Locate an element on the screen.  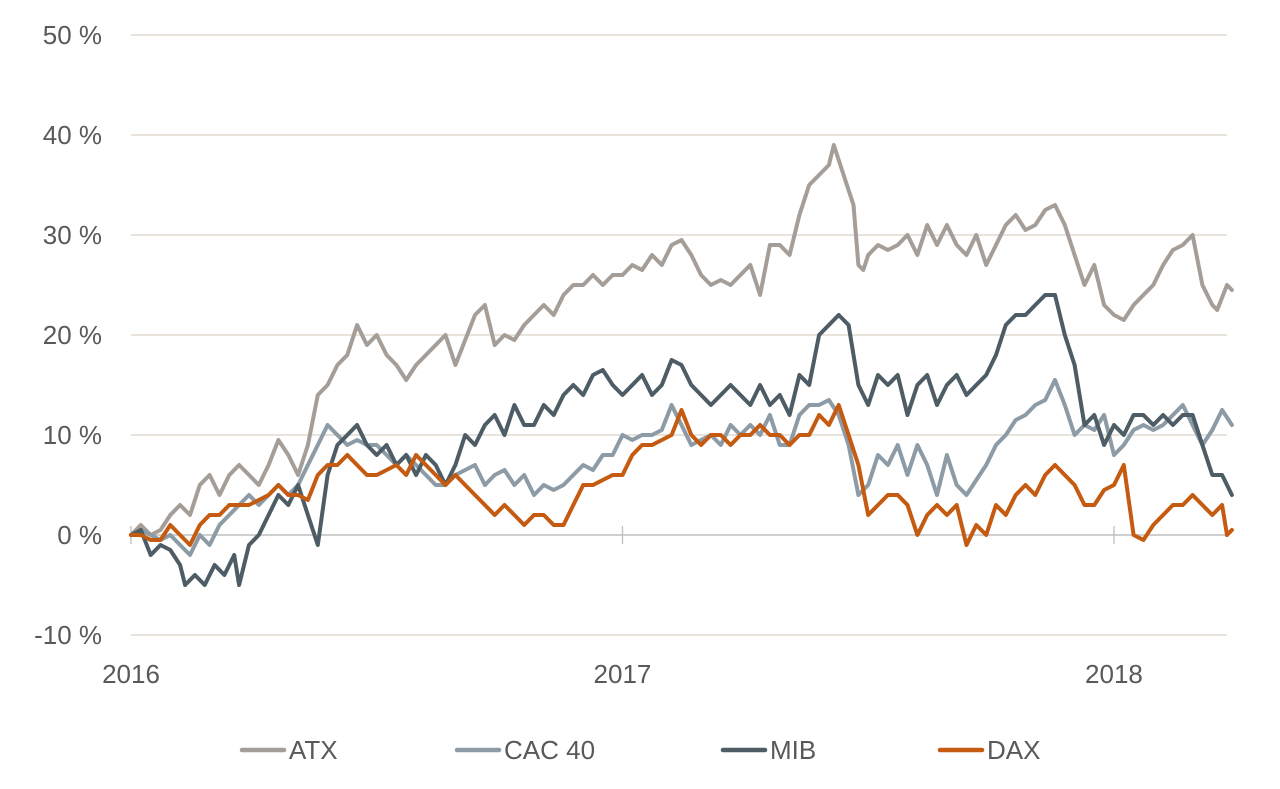
legend-label-dax: DAX is located at coordinates (1013, 750).